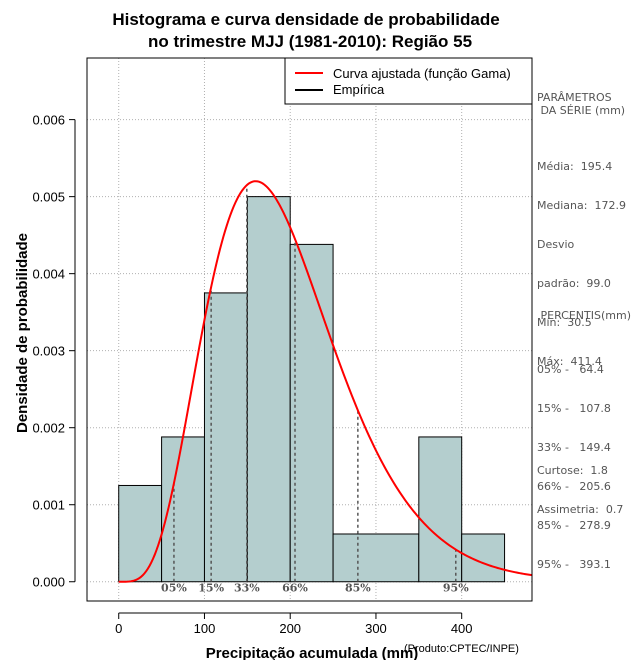  What do you see at coordinates (570, 369) in the screenshot?
I see `percentil-05: 05% - 64.4` at bounding box center [570, 369].